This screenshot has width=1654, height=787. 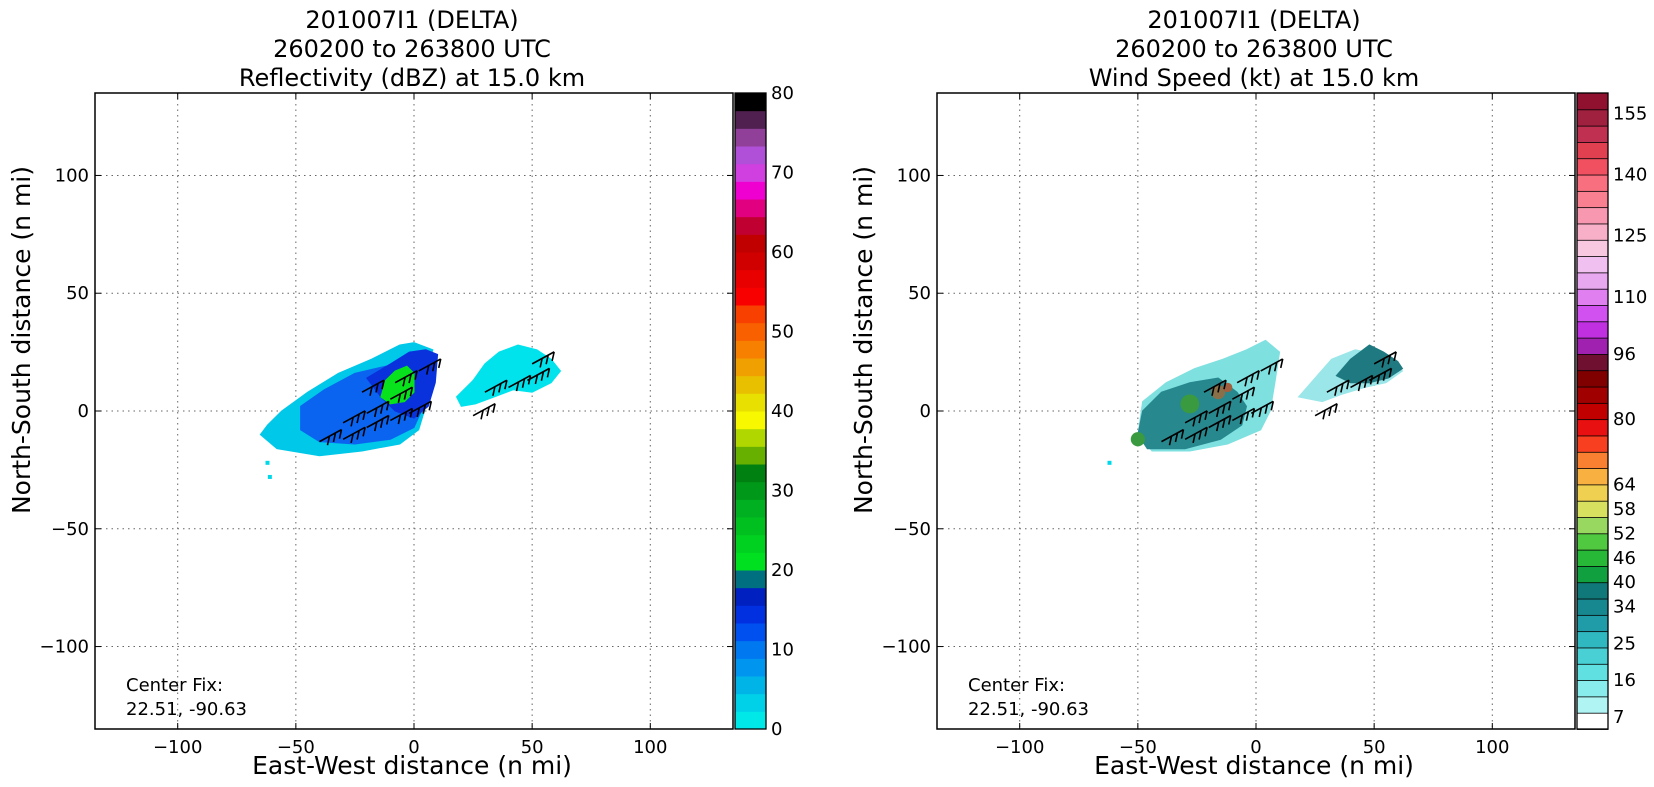 I want to click on colorbar-tick-label: 0, so click(x=776, y=729).